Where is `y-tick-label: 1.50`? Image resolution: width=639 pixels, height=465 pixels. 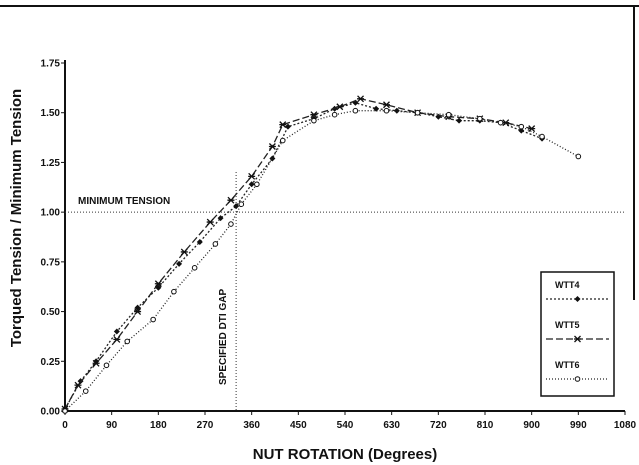
y-tick-label: 1.50 is located at coordinates (51, 113).